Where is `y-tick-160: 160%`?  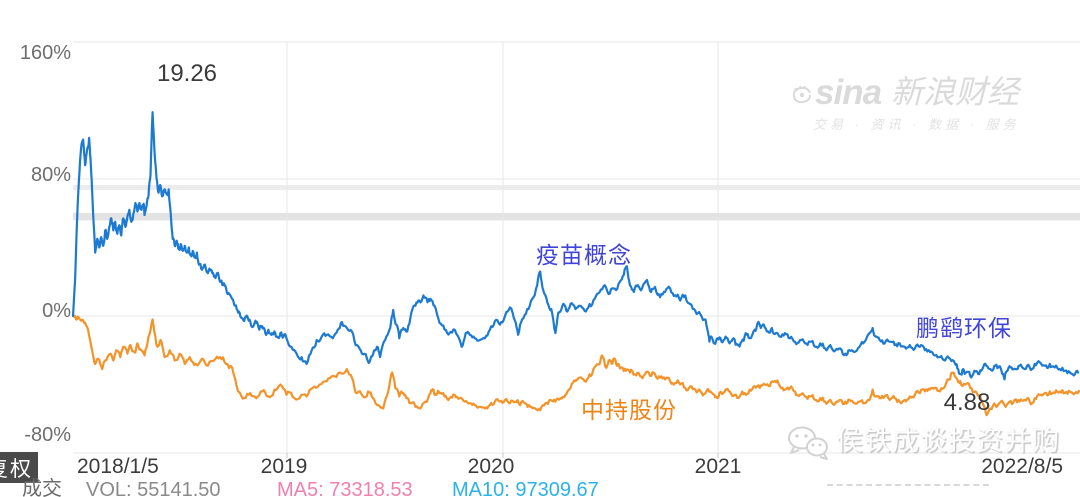 y-tick-160: 160% is located at coordinates (45, 53).